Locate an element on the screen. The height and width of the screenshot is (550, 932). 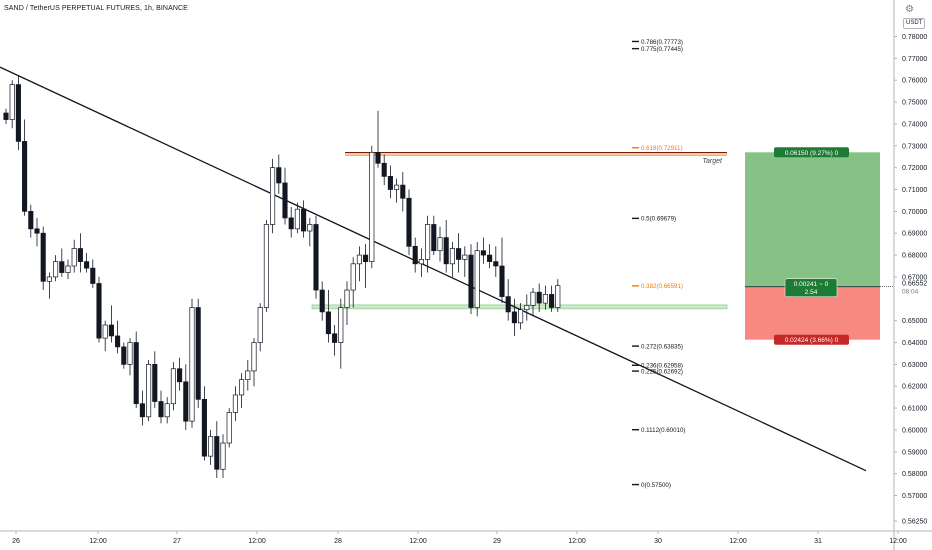
y-tick-label: 0.60000 is located at coordinates (914, 430).